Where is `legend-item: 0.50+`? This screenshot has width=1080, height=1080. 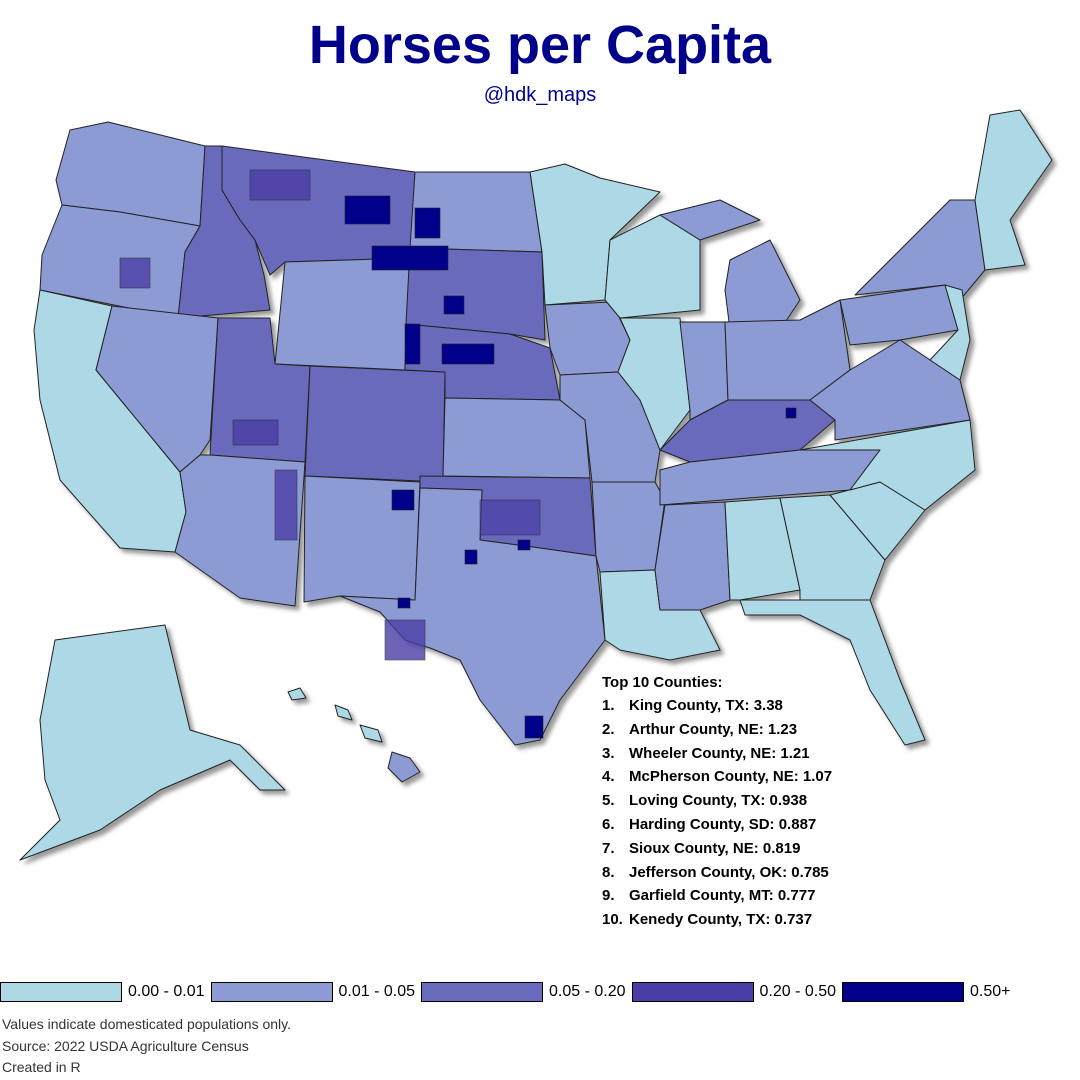
legend-item: 0.50+ is located at coordinates (929, 992).